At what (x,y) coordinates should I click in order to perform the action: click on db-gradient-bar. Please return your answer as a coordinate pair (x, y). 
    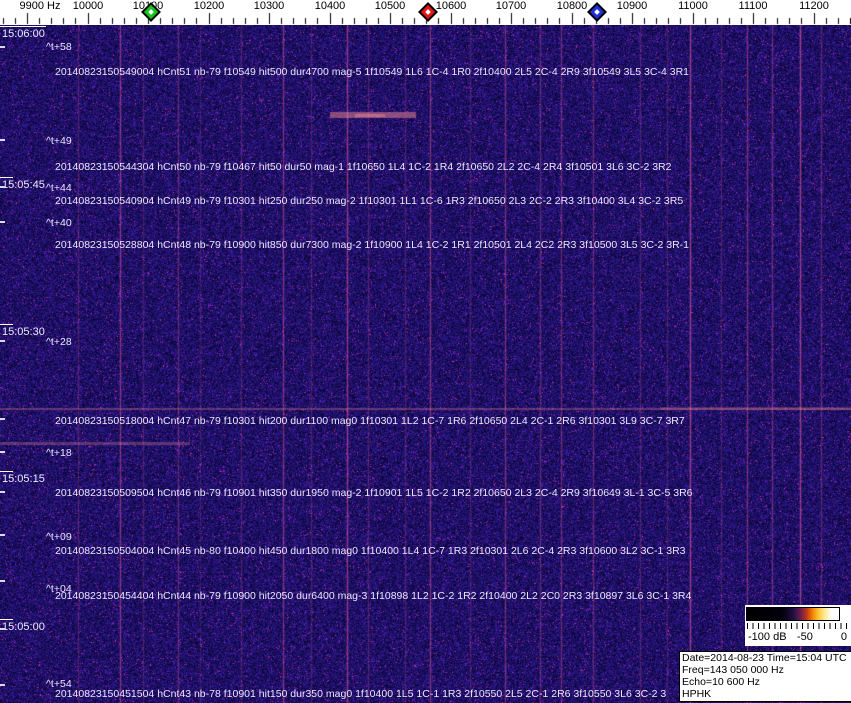
    Looking at the image, I should click on (793, 614).